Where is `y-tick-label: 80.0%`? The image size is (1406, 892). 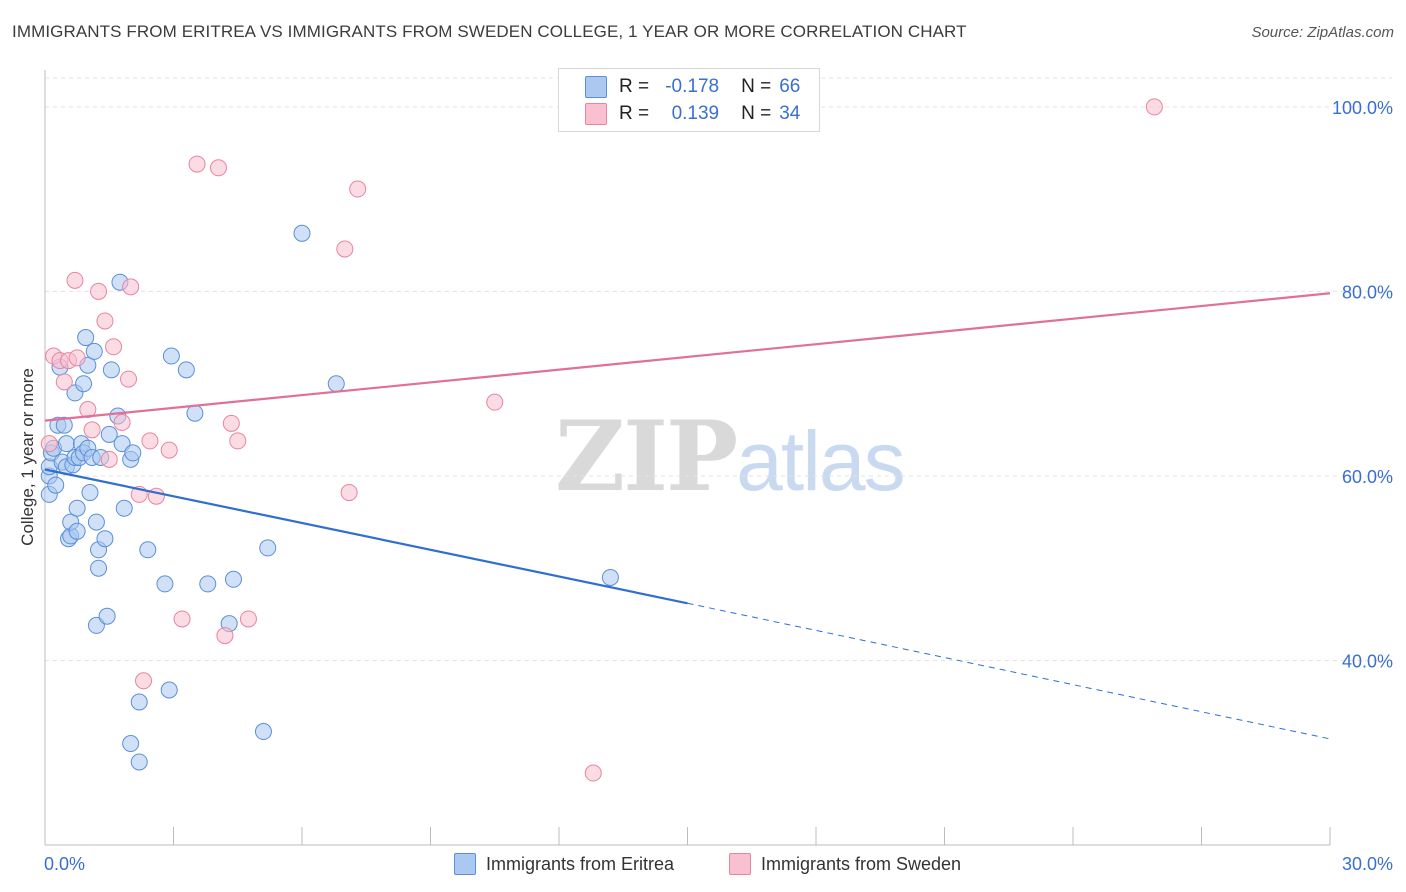 y-tick-label: 80.0% is located at coordinates (1367, 292).